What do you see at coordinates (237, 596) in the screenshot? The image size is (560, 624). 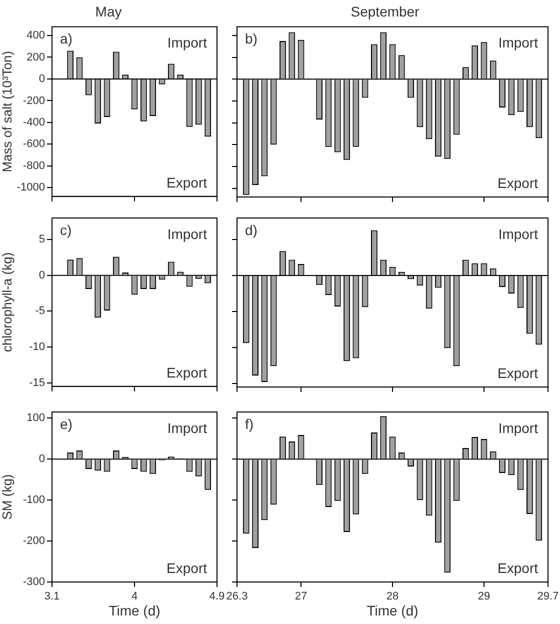 I see `x-tick-label: 26.3` at bounding box center [237, 596].